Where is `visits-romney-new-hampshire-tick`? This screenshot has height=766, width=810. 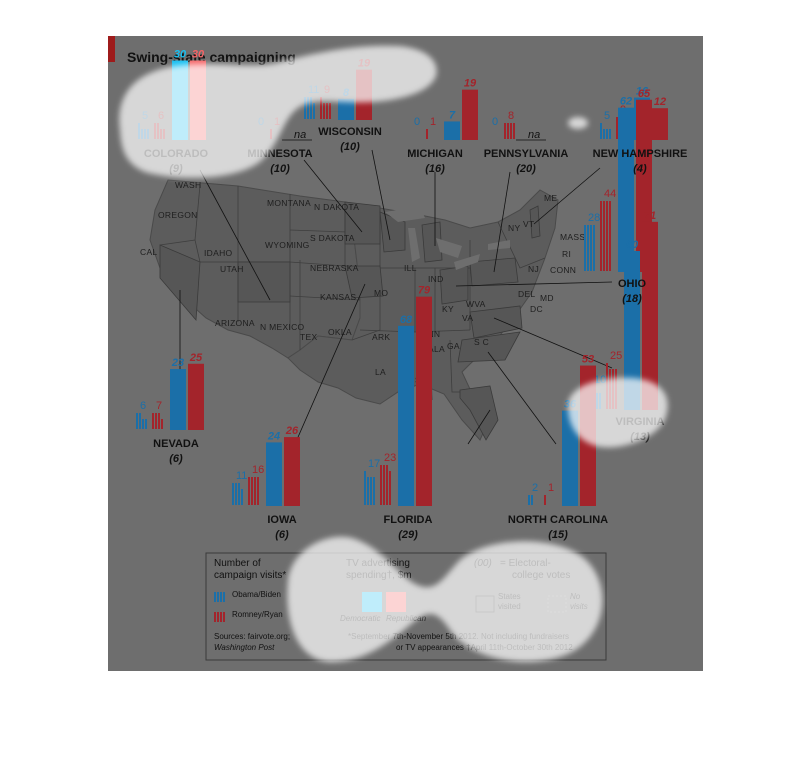
visits-romney-new-hampshire-tick is located at coordinates (617, 134).